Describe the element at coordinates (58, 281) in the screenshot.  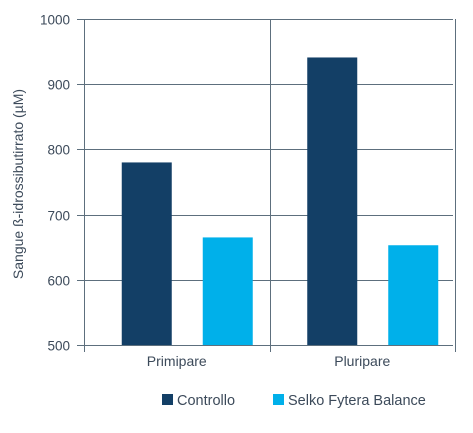
I see `y-tick-label: 600` at that location.